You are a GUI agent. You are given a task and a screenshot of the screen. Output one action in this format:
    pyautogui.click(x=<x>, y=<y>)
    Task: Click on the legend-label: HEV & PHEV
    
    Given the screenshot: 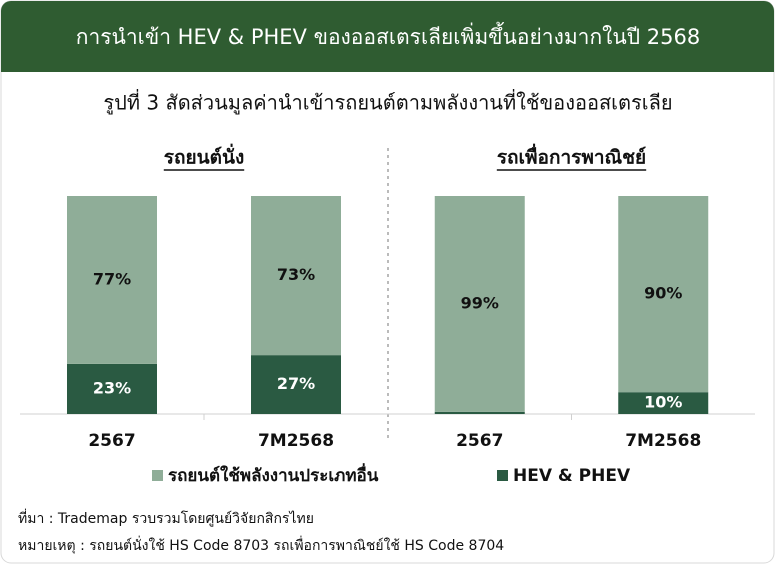 What is the action you would take?
    pyautogui.click(x=572, y=476)
    